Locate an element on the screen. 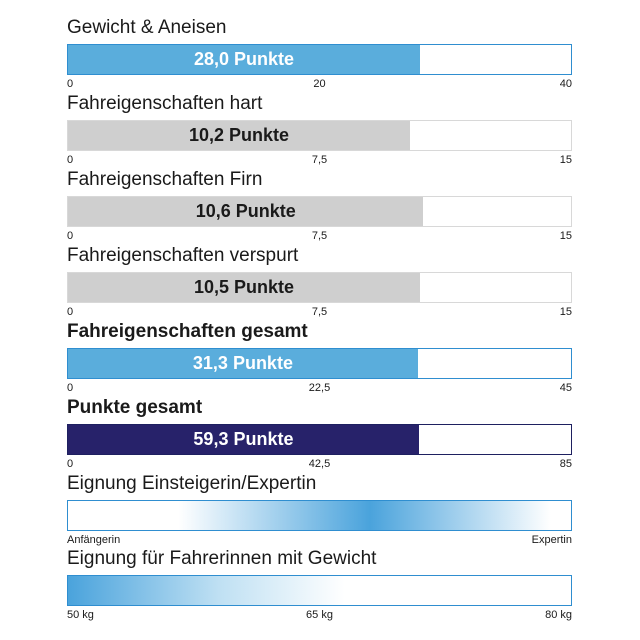 The image size is (640, 640). chart-title: Eignung Einsteigerin/Expertin is located at coordinates (192, 483).